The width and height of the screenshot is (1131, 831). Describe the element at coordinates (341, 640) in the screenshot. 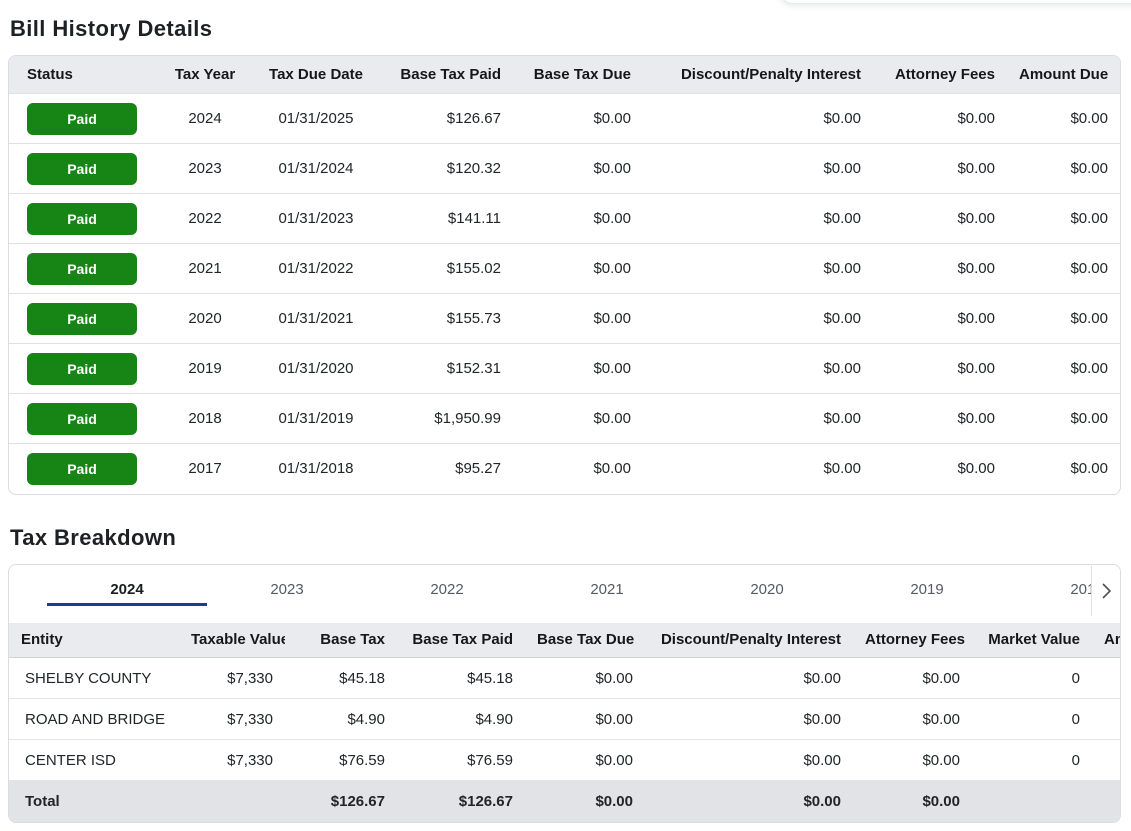

I see `column-header-base-tax: Base Tax` at that location.